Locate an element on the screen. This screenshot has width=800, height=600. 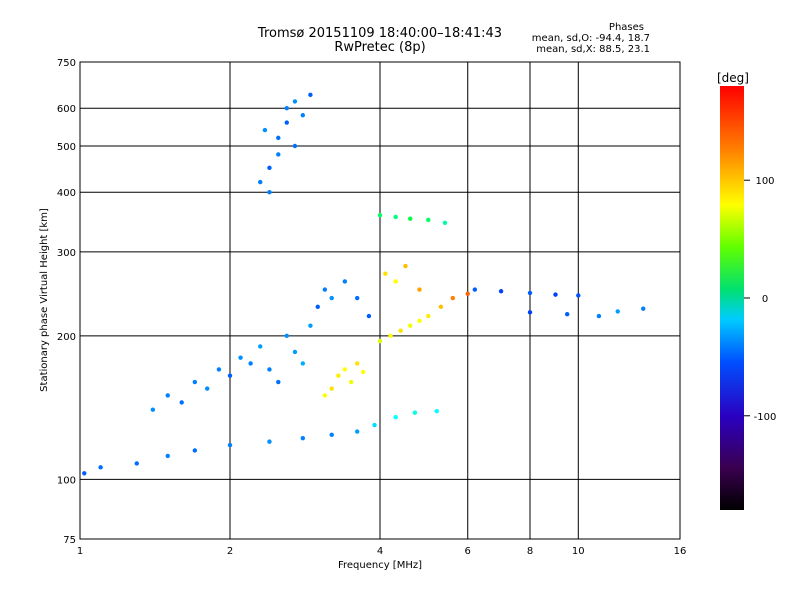
x-tick-label: 1 is located at coordinates (80, 551).